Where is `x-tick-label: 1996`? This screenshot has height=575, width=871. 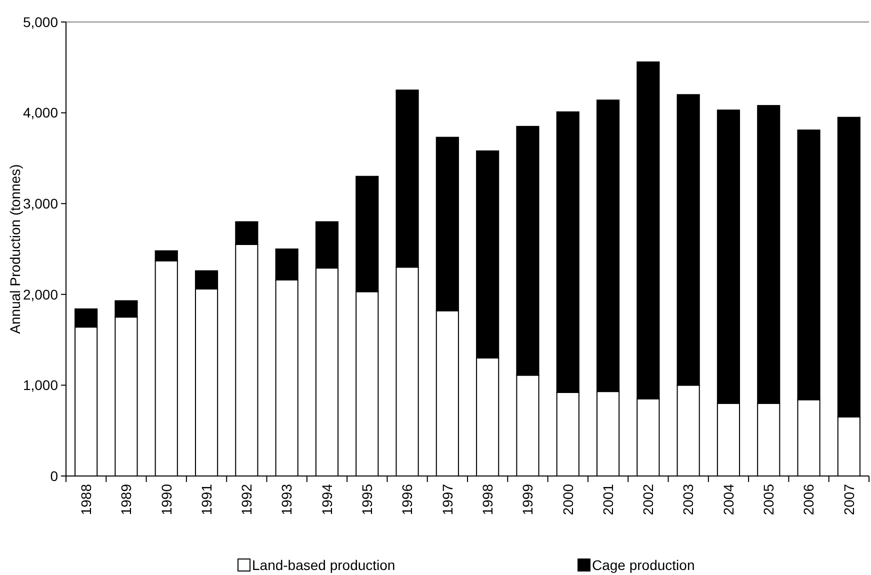
x-tick-label: 1996 is located at coordinates (407, 500).